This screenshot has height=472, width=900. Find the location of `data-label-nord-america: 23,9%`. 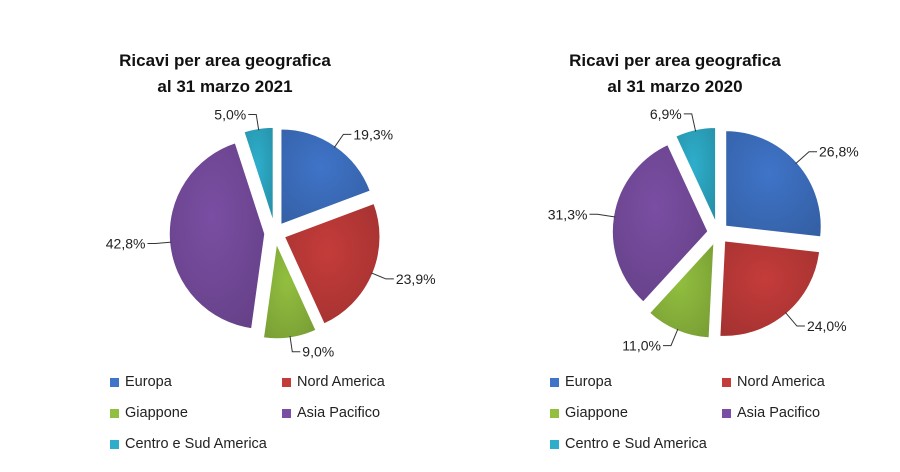

data-label-nord-america: 23,9% is located at coordinates (416, 279).